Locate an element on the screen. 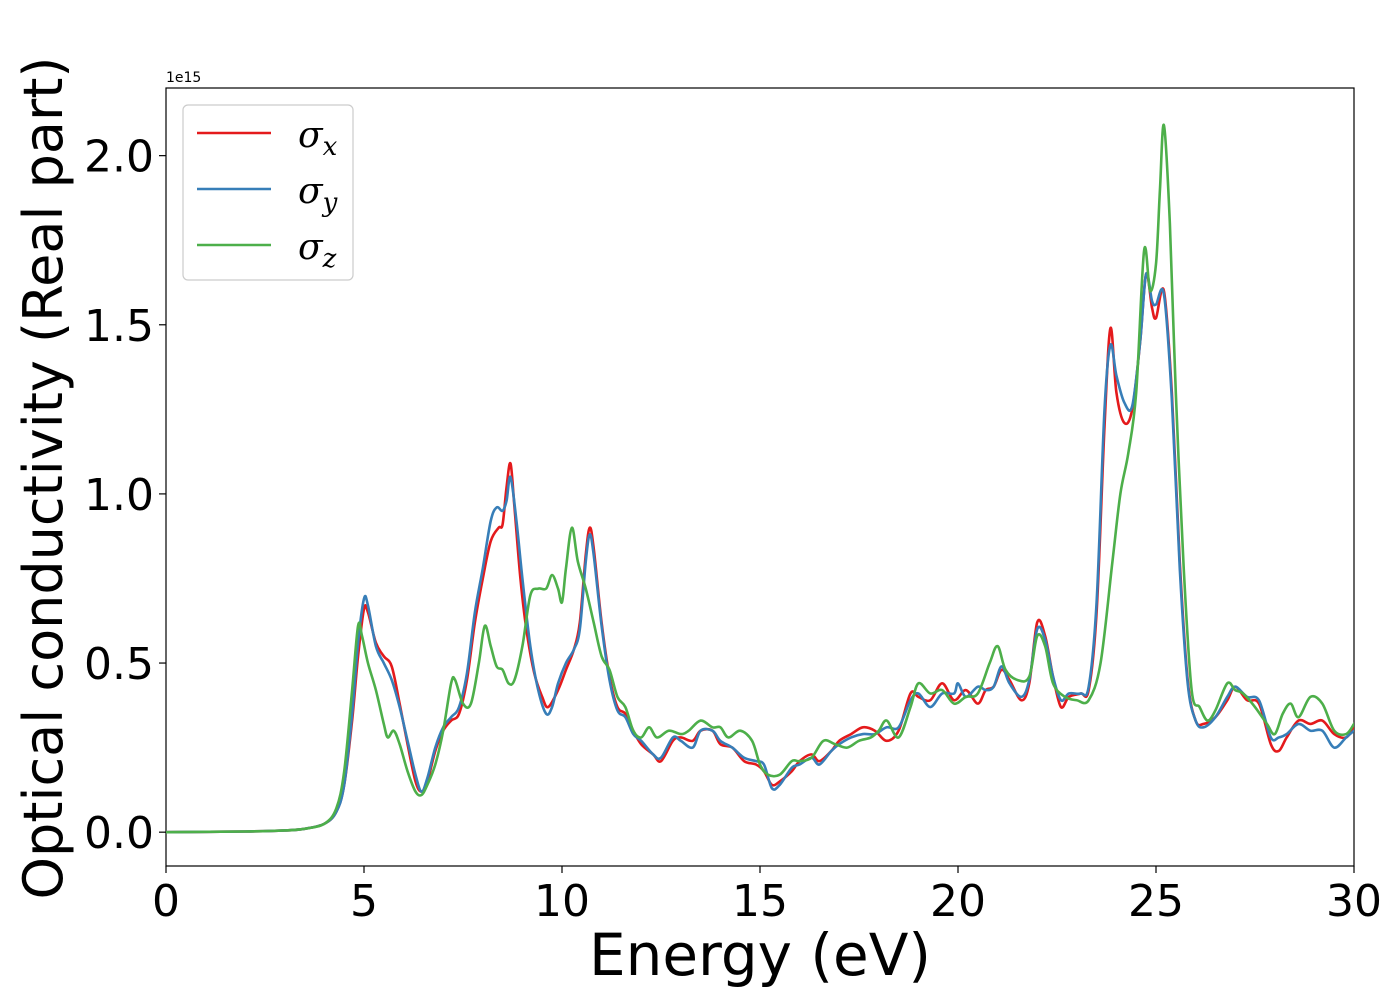  y-offset-label: 1e15 is located at coordinates (183, 78).